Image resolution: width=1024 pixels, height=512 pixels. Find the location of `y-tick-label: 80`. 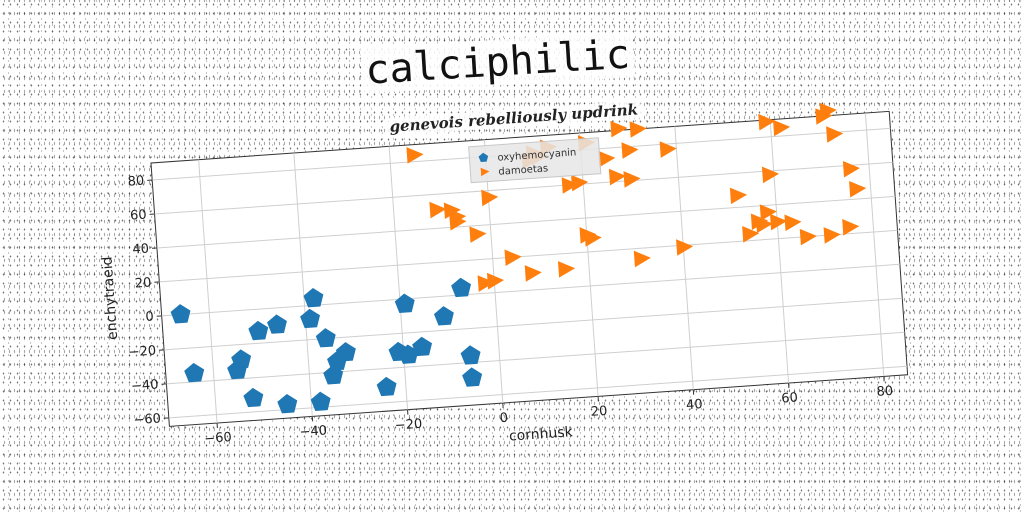

y-tick-label: 80 is located at coordinates (136, 182).